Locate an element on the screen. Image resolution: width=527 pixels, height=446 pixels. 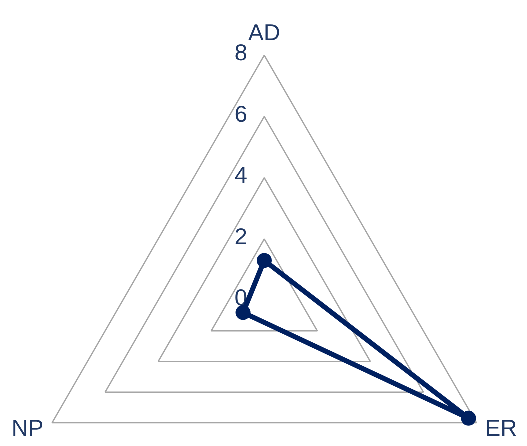
y-tick-label: 6 is located at coordinates (241, 113).